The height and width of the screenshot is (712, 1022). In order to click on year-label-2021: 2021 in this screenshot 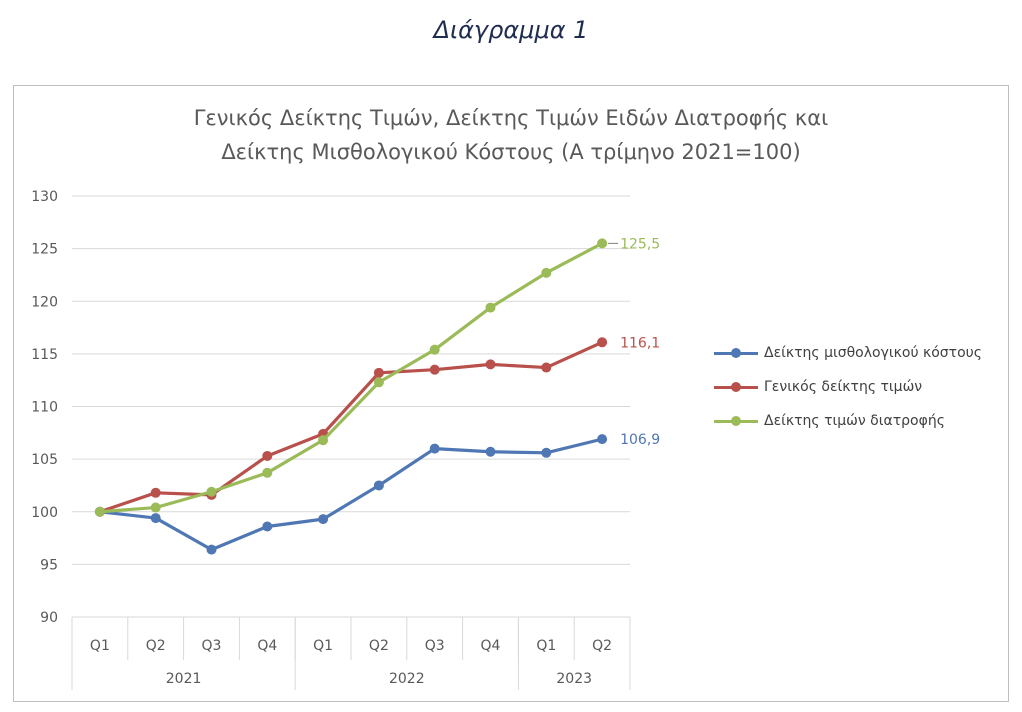, I will do `click(184, 679)`.